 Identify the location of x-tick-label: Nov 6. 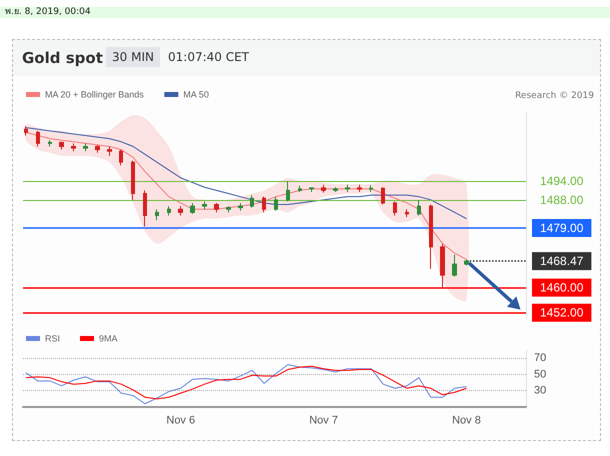
(181, 420).